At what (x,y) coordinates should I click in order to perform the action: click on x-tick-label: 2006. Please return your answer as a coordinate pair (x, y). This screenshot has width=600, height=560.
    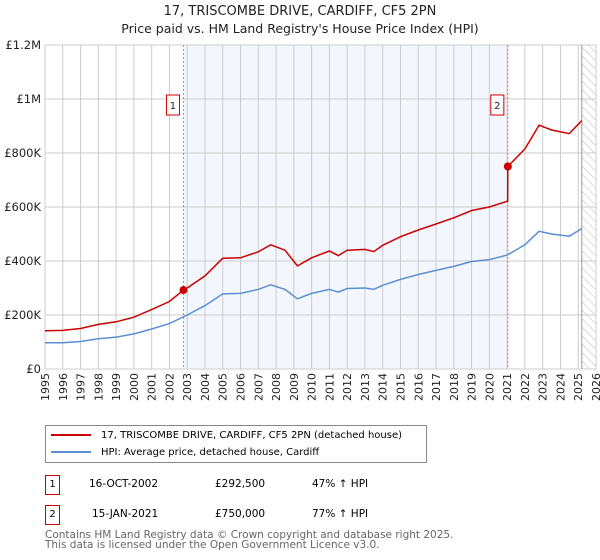
    Looking at the image, I should click on (241, 387).